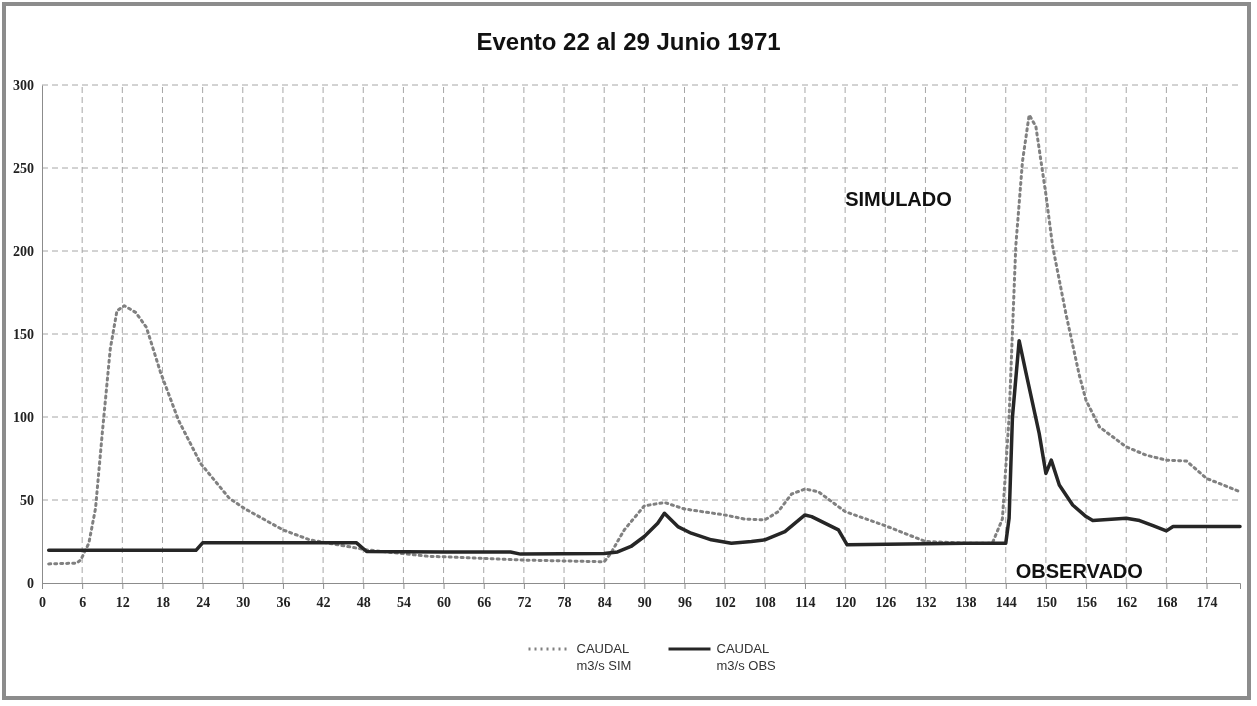 This screenshot has width=1257, height=706. I want to click on x-tick-label: 36, so click(283, 603).